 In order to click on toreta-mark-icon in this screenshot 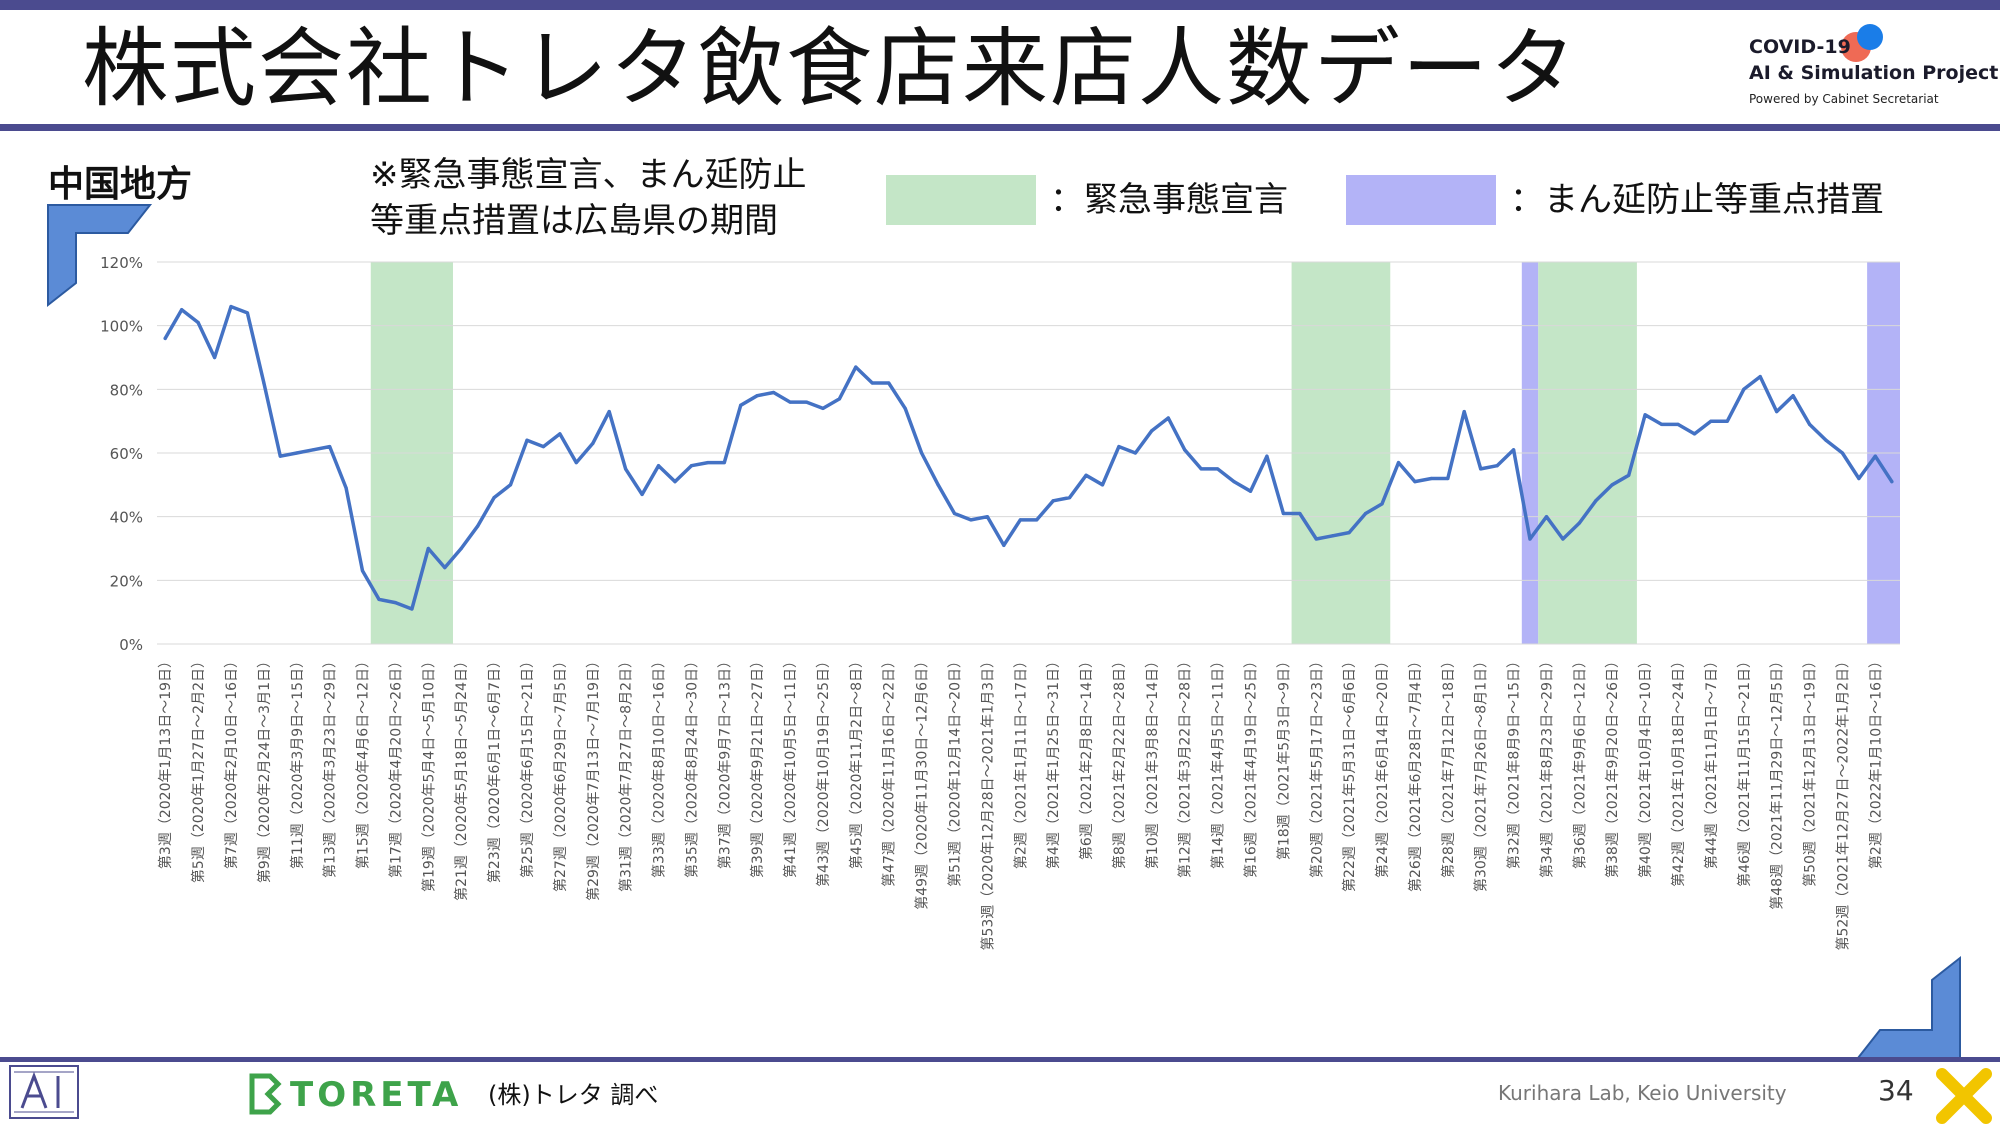, I will do `click(265, 1094)`.